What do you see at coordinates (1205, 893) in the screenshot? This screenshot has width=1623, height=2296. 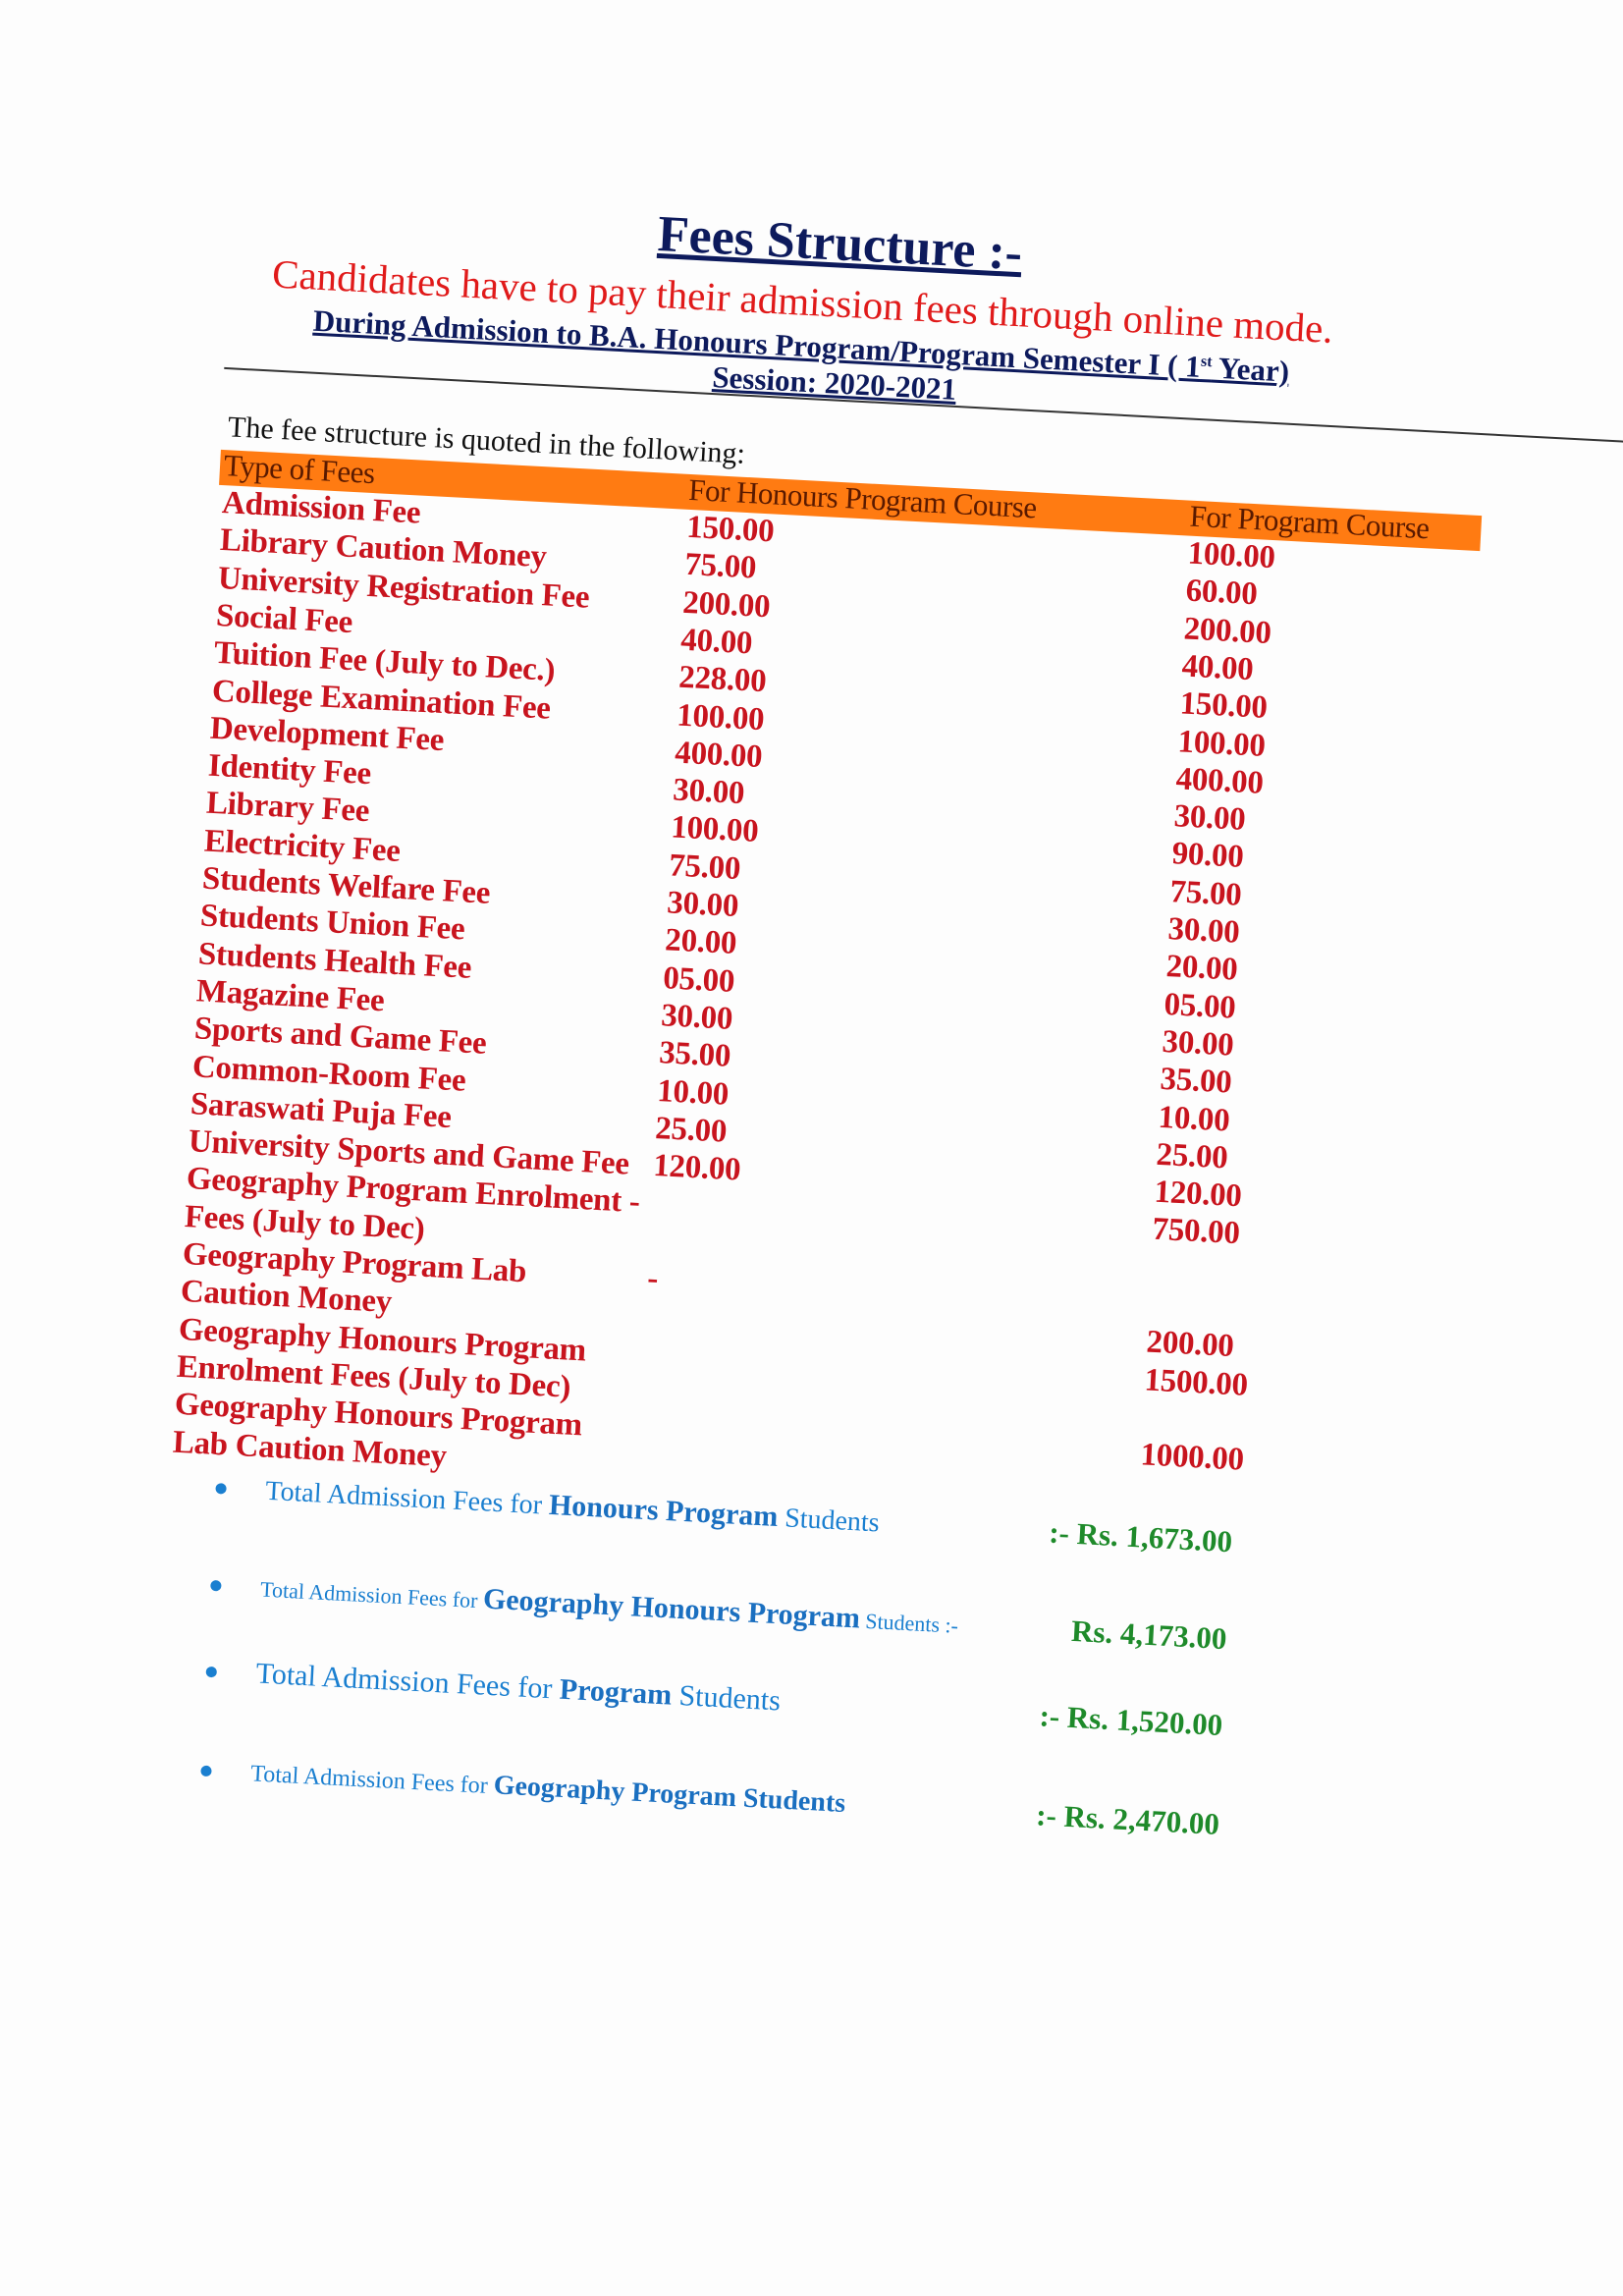 I see `program-fee: 75.00` at bounding box center [1205, 893].